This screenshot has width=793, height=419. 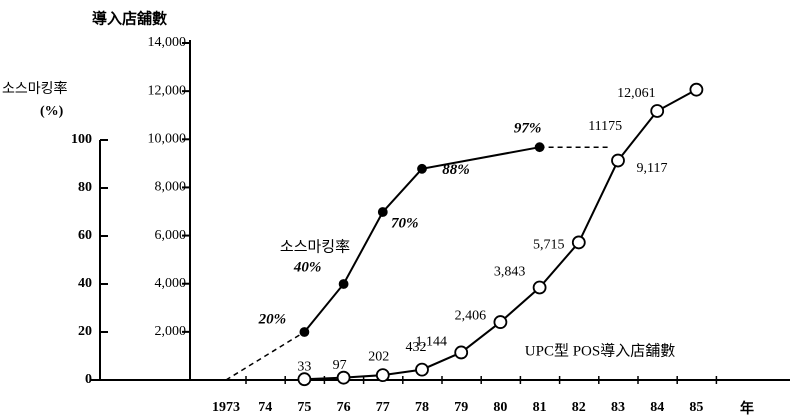 I want to click on y2-title: 導入店舖數, so click(x=129, y=18).